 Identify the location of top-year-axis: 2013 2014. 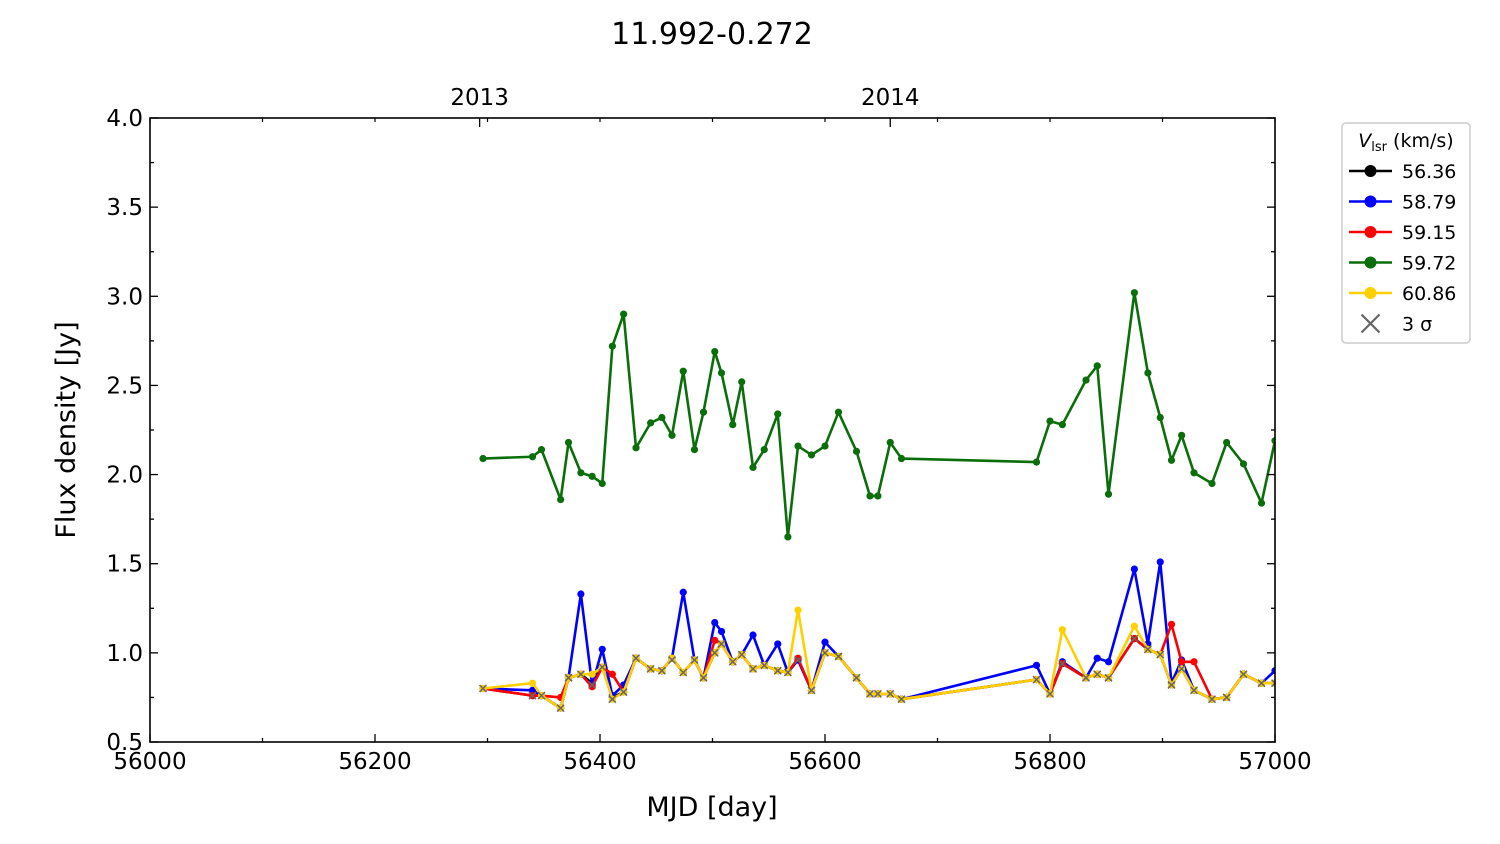
(712, 106).